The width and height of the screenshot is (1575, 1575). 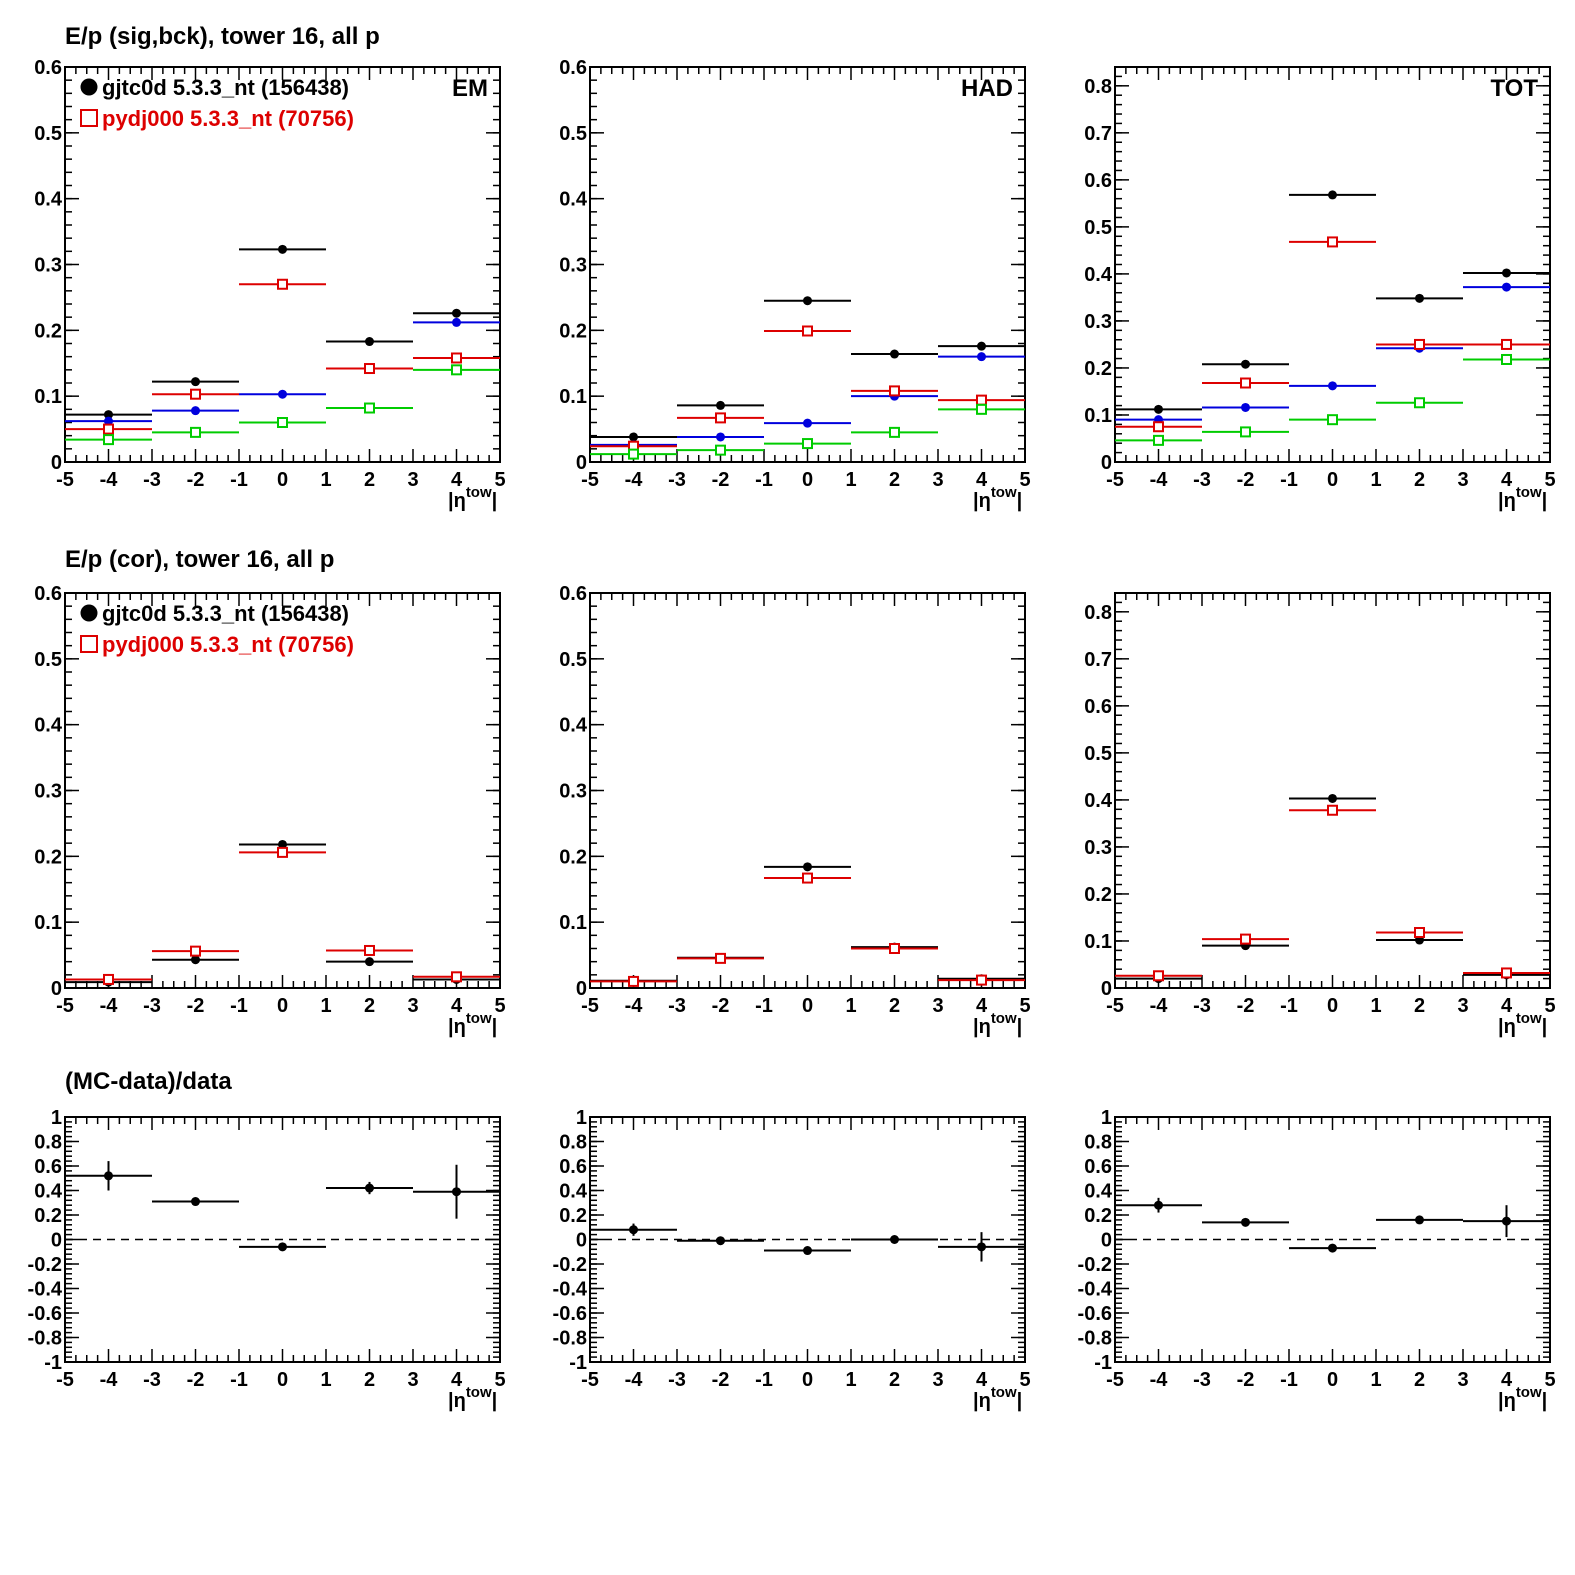 I want to click on panel-0-1-xtick-label: -4, so click(x=634, y=480).